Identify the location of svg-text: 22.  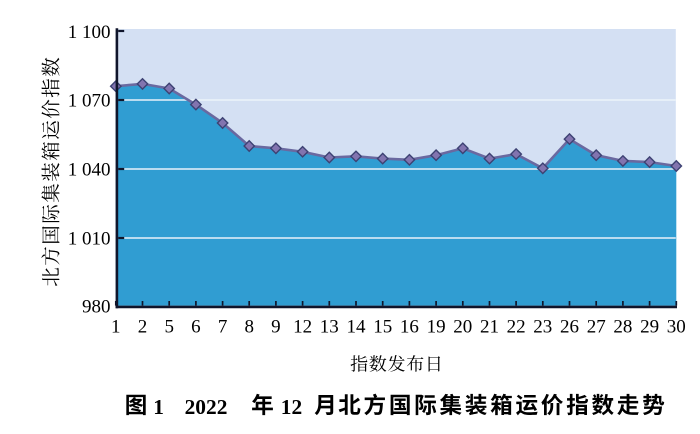
(516, 327).